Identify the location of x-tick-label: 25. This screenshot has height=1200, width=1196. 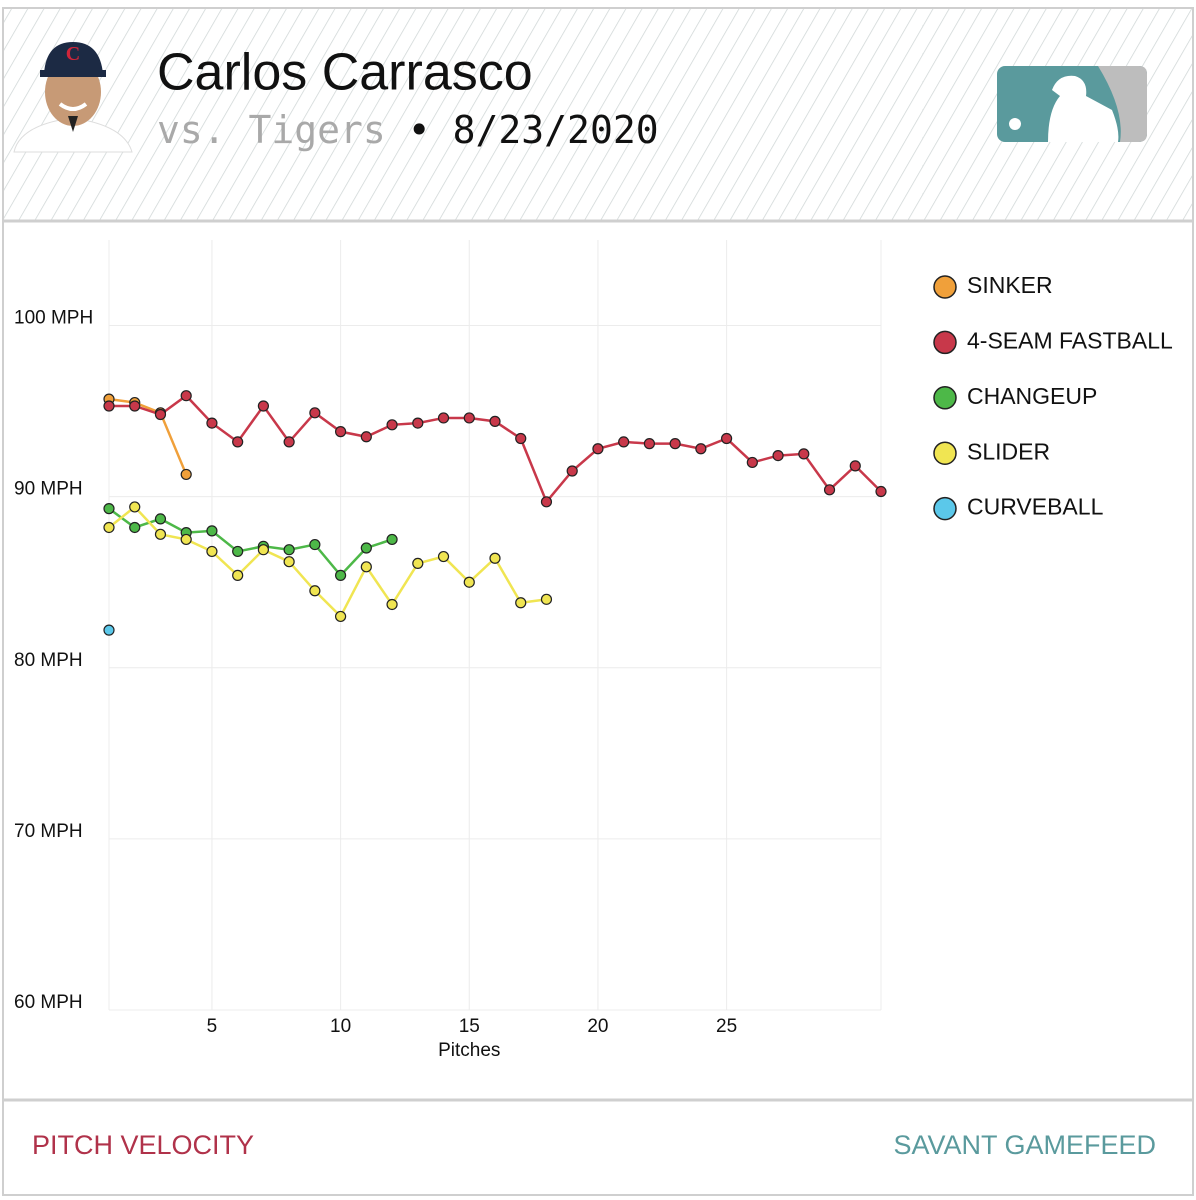
(726, 1026).